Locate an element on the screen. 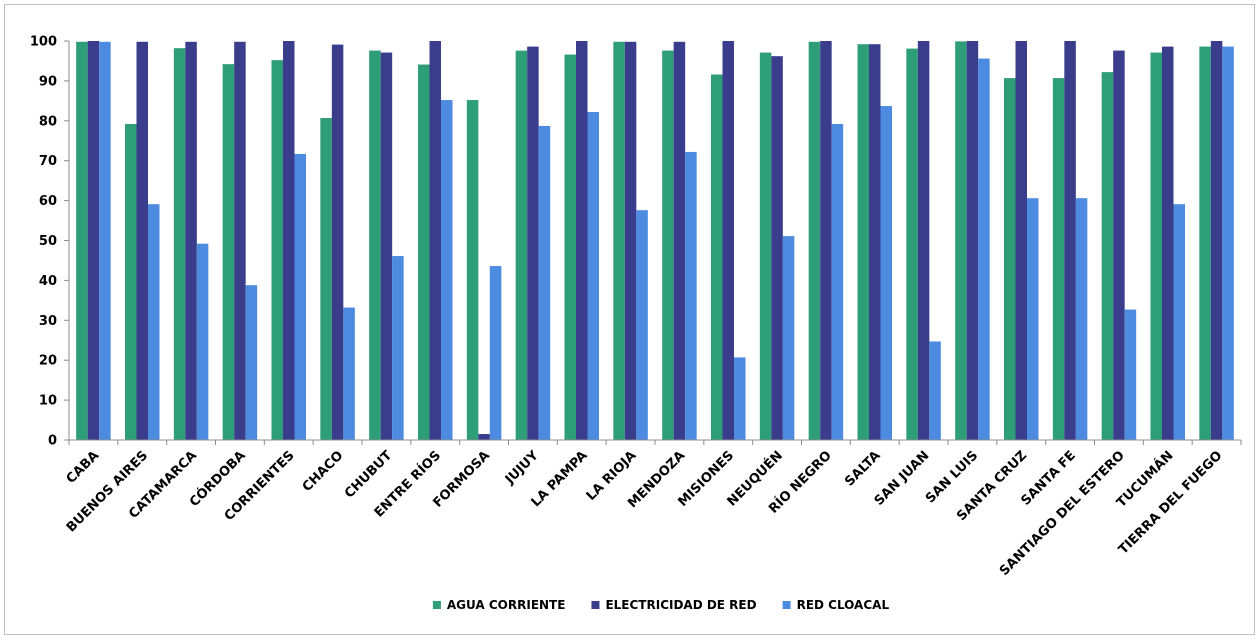  y-tick-label: 90 is located at coordinates (48, 81).